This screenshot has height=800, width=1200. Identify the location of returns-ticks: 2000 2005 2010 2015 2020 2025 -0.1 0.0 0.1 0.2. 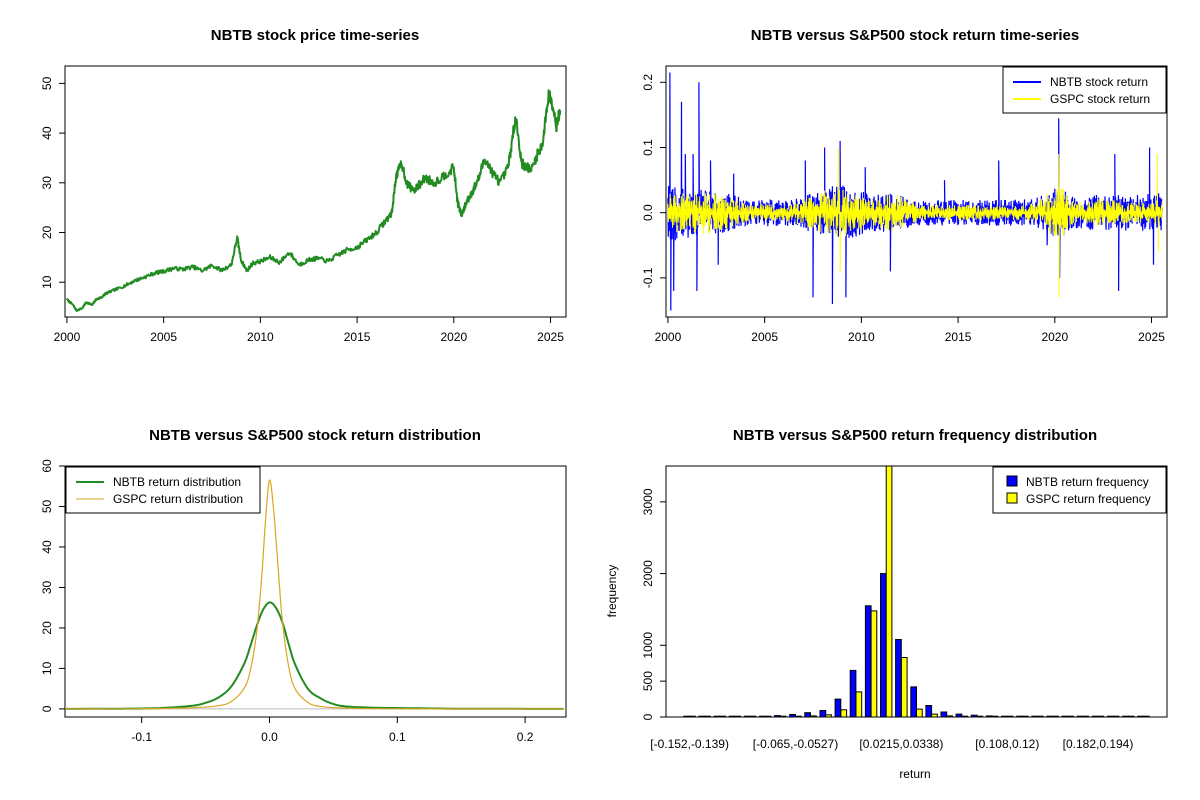
(903, 209).